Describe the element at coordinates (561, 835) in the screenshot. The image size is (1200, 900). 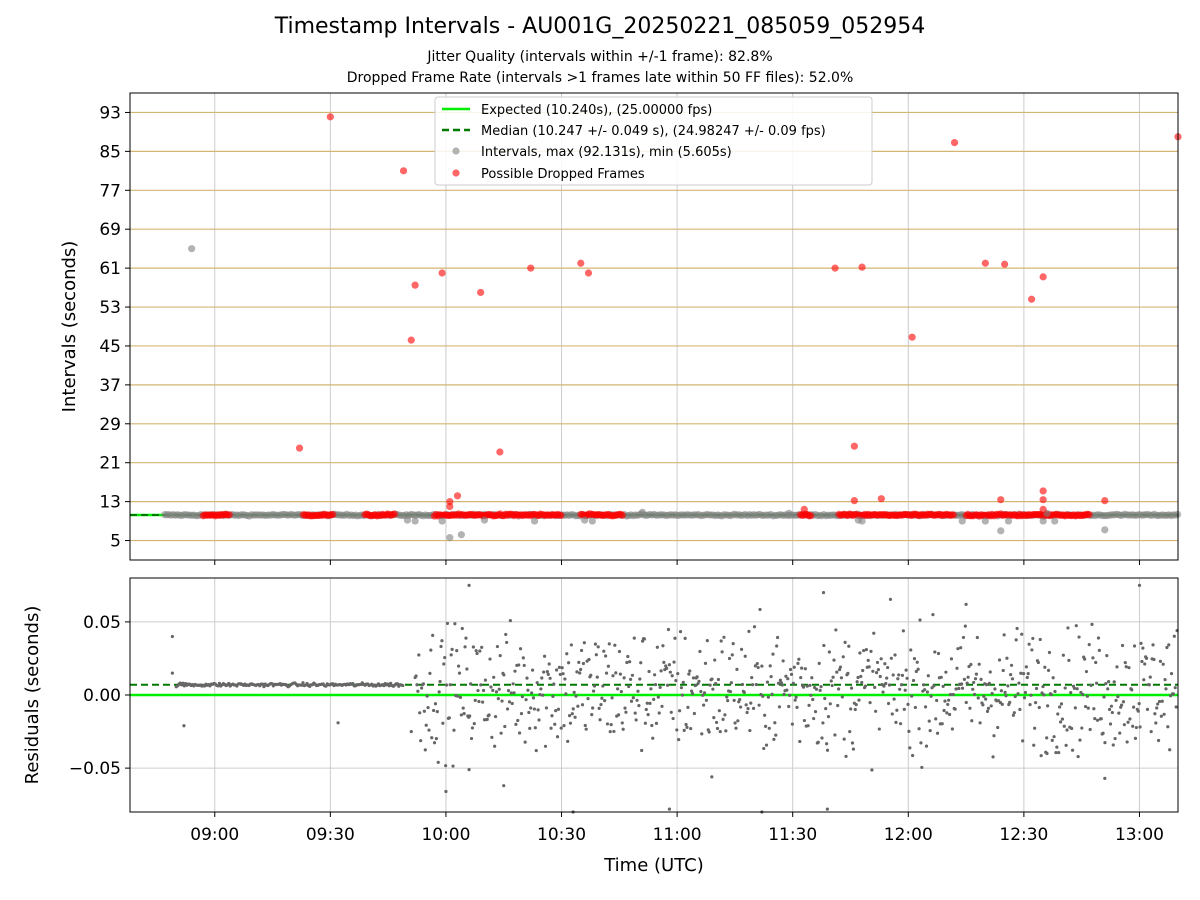
I see `x-tick-label: 10:30` at that location.